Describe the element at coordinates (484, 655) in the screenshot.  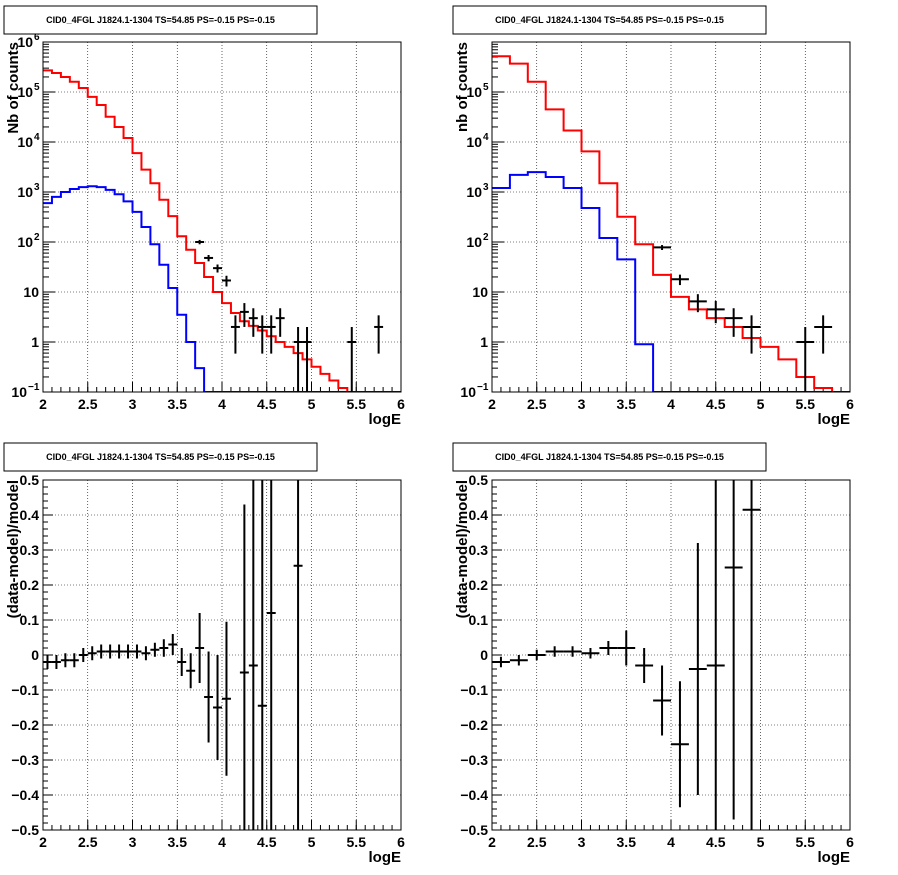
I see `y-tick-label: 0` at that location.